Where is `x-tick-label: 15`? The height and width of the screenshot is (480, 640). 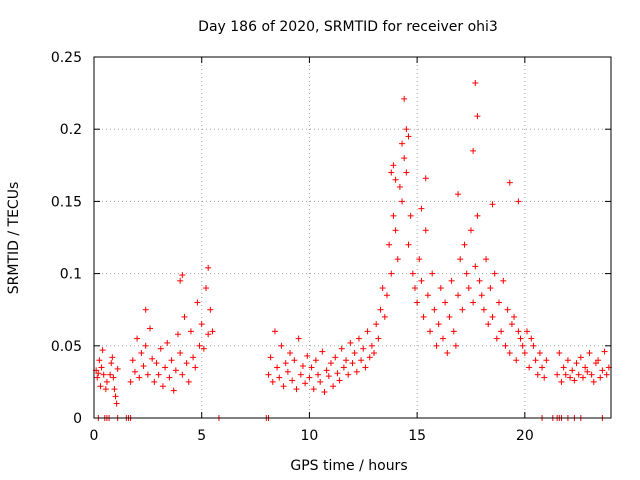 x-tick-label: 15 is located at coordinates (417, 436).